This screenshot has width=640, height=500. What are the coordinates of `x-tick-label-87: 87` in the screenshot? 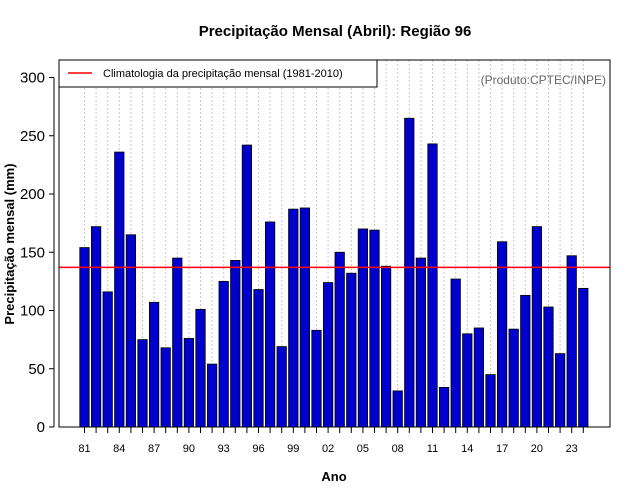 It's located at (154, 449).